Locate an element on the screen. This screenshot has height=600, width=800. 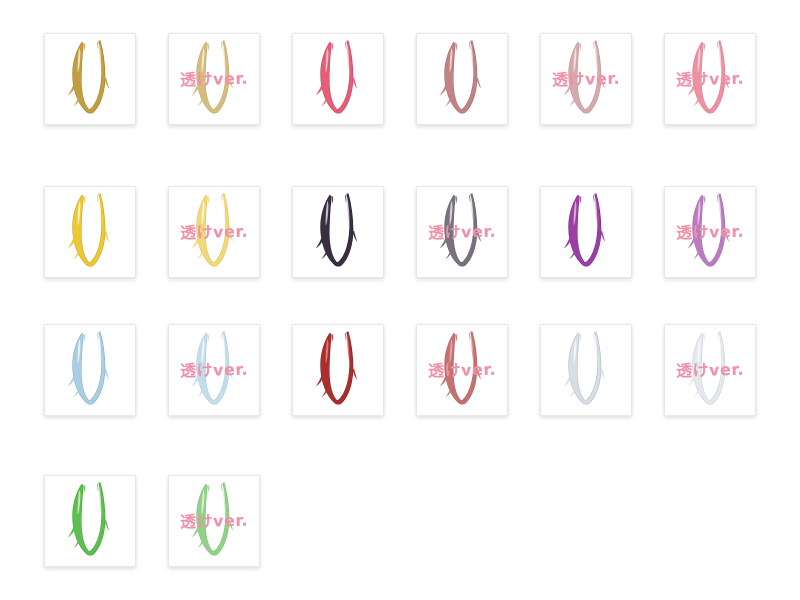
thumbnail-crimson-sheer: 透けver. is located at coordinates (462, 370).